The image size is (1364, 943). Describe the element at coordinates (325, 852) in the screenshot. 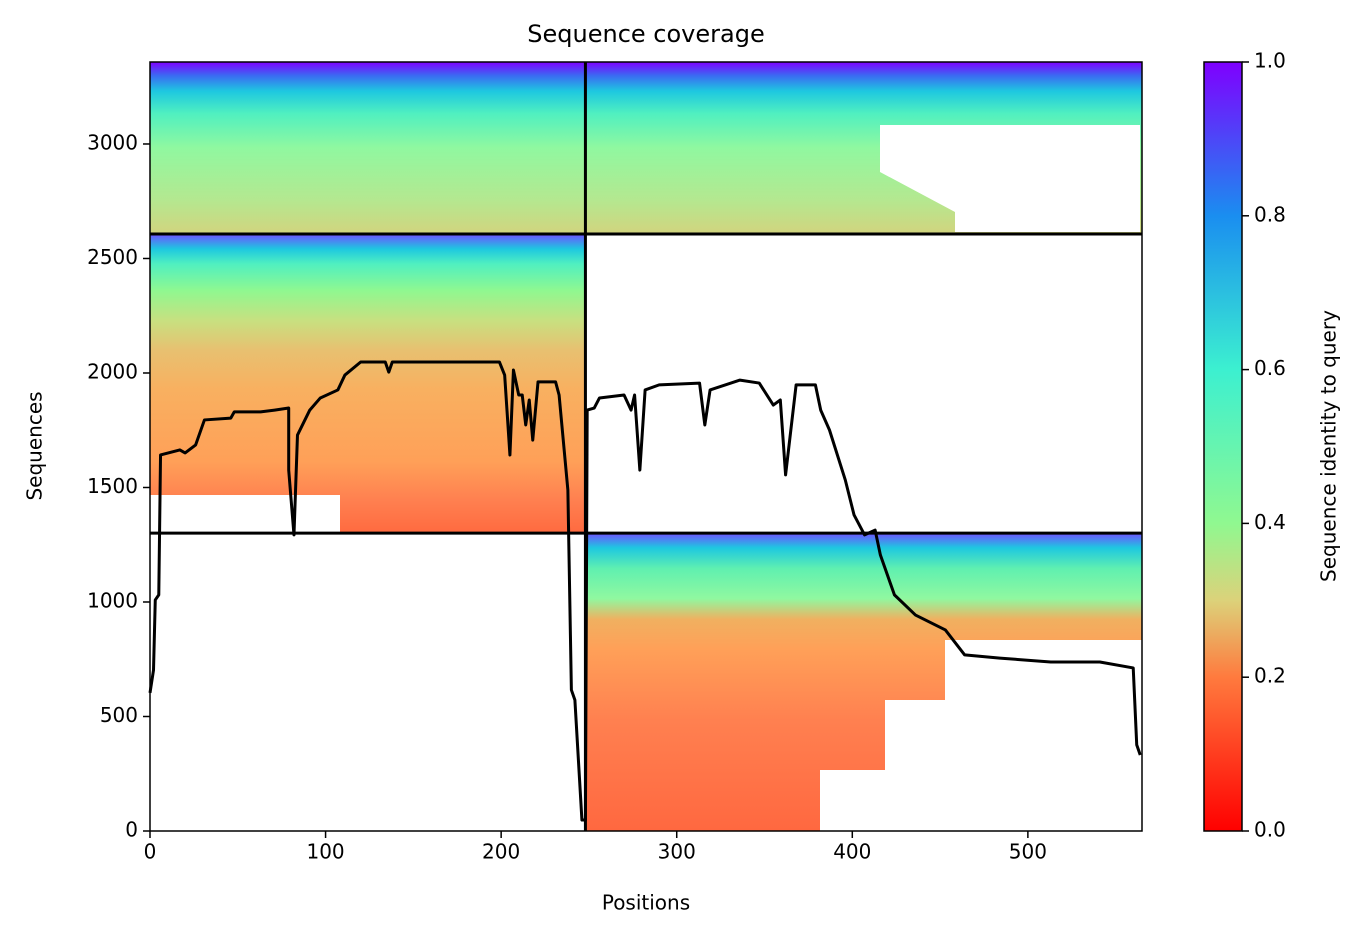

I see `x-tick-label: 100` at that location.